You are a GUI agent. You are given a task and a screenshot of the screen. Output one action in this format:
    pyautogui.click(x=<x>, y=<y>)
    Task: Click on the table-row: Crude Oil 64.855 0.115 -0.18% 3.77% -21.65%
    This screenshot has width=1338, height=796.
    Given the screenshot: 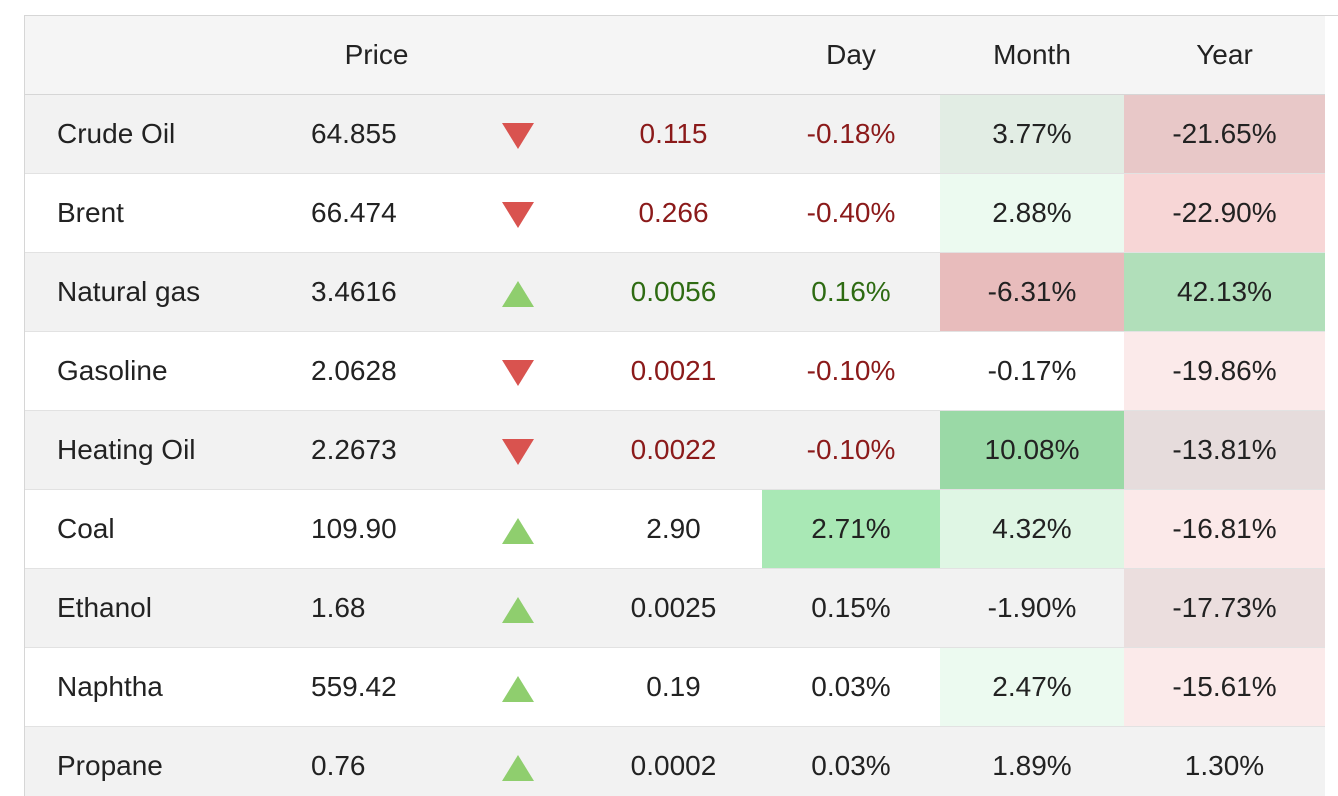 What is the action you would take?
    pyautogui.click(x=681, y=134)
    